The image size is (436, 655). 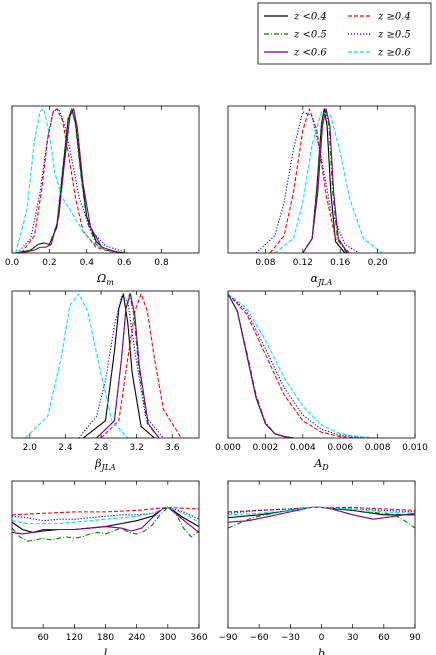 I want to click on x-tick-label: −30, so click(x=290, y=638).